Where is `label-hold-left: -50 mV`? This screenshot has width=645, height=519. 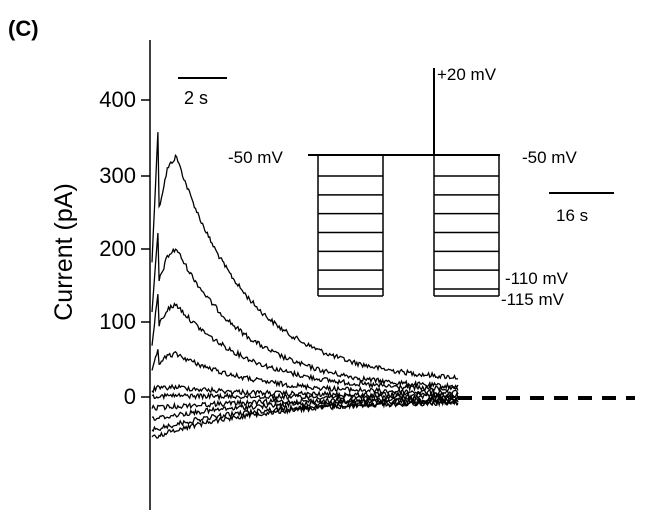
label-hold-left: -50 mV is located at coordinates (255, 157).